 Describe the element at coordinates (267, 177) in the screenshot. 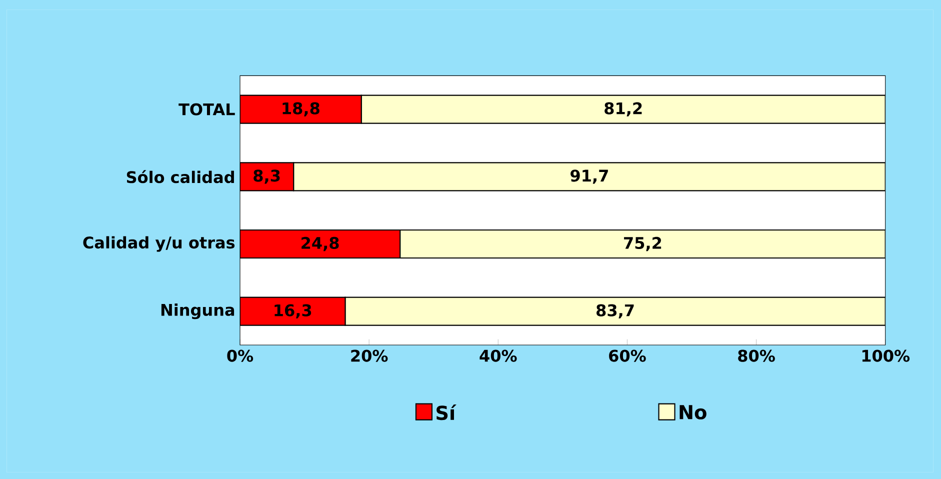

I see `data-label: 8,3` at that location.